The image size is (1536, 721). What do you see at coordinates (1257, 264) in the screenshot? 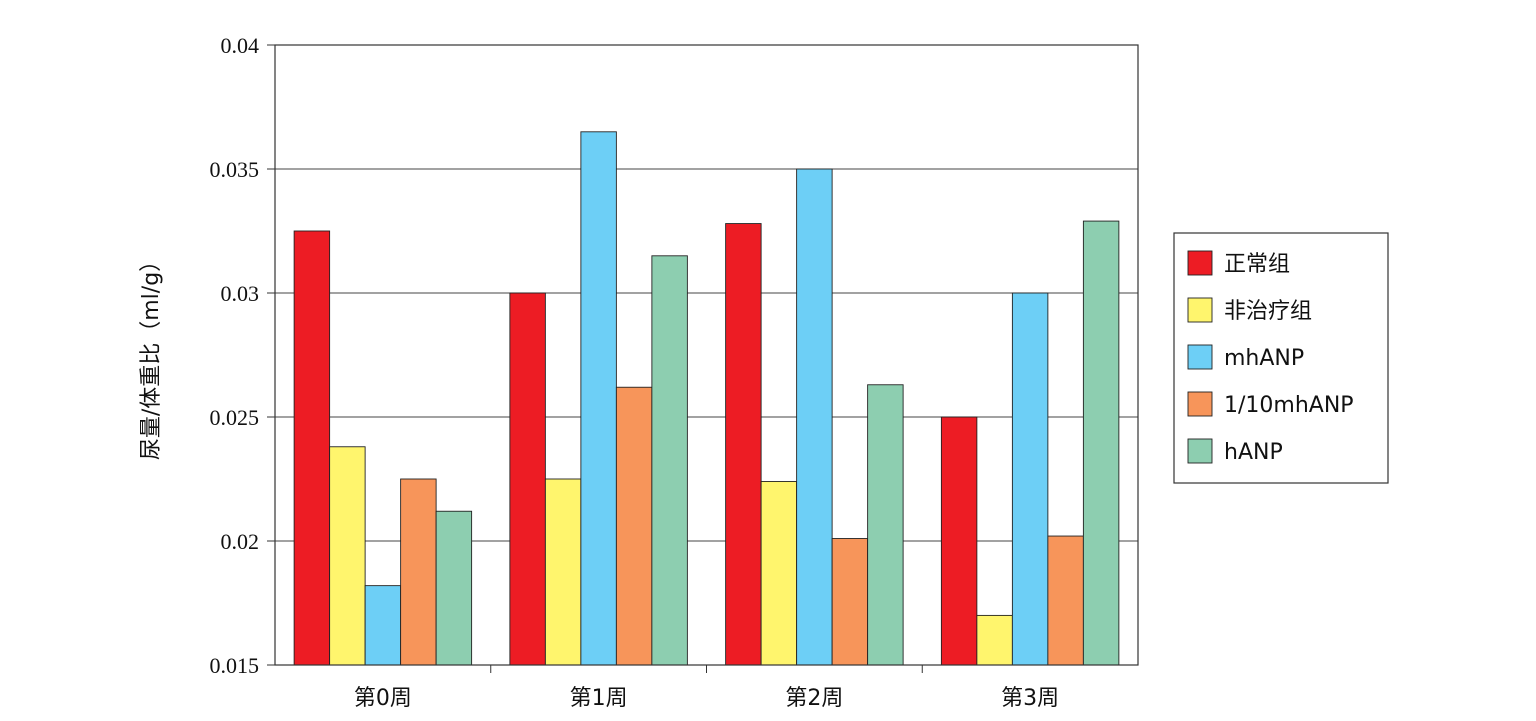
I see `legend-label: 正常组` at bounding box center [1257, 264].